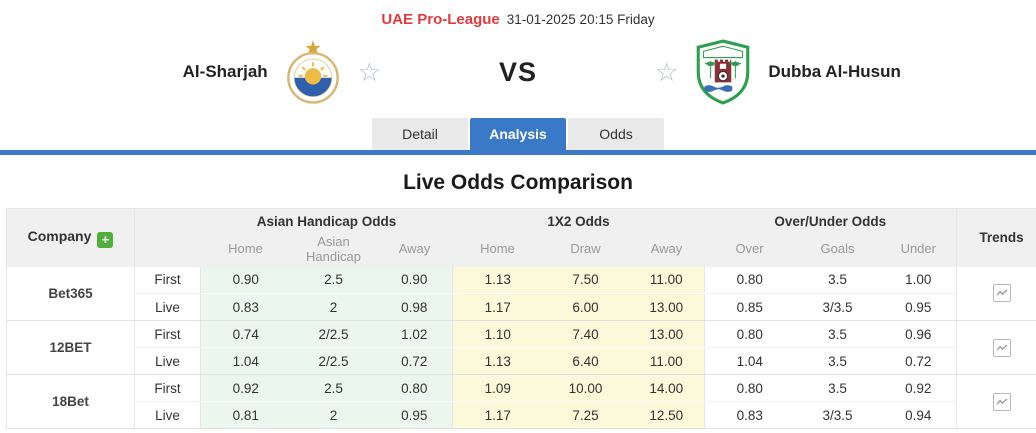 Image resolution: width=1036 pixels, height=433 pixels. What do you see at coordinates (616, 134) in the screenshot?
I see `tab-odds: Odds` at bounding box center [616, 134].